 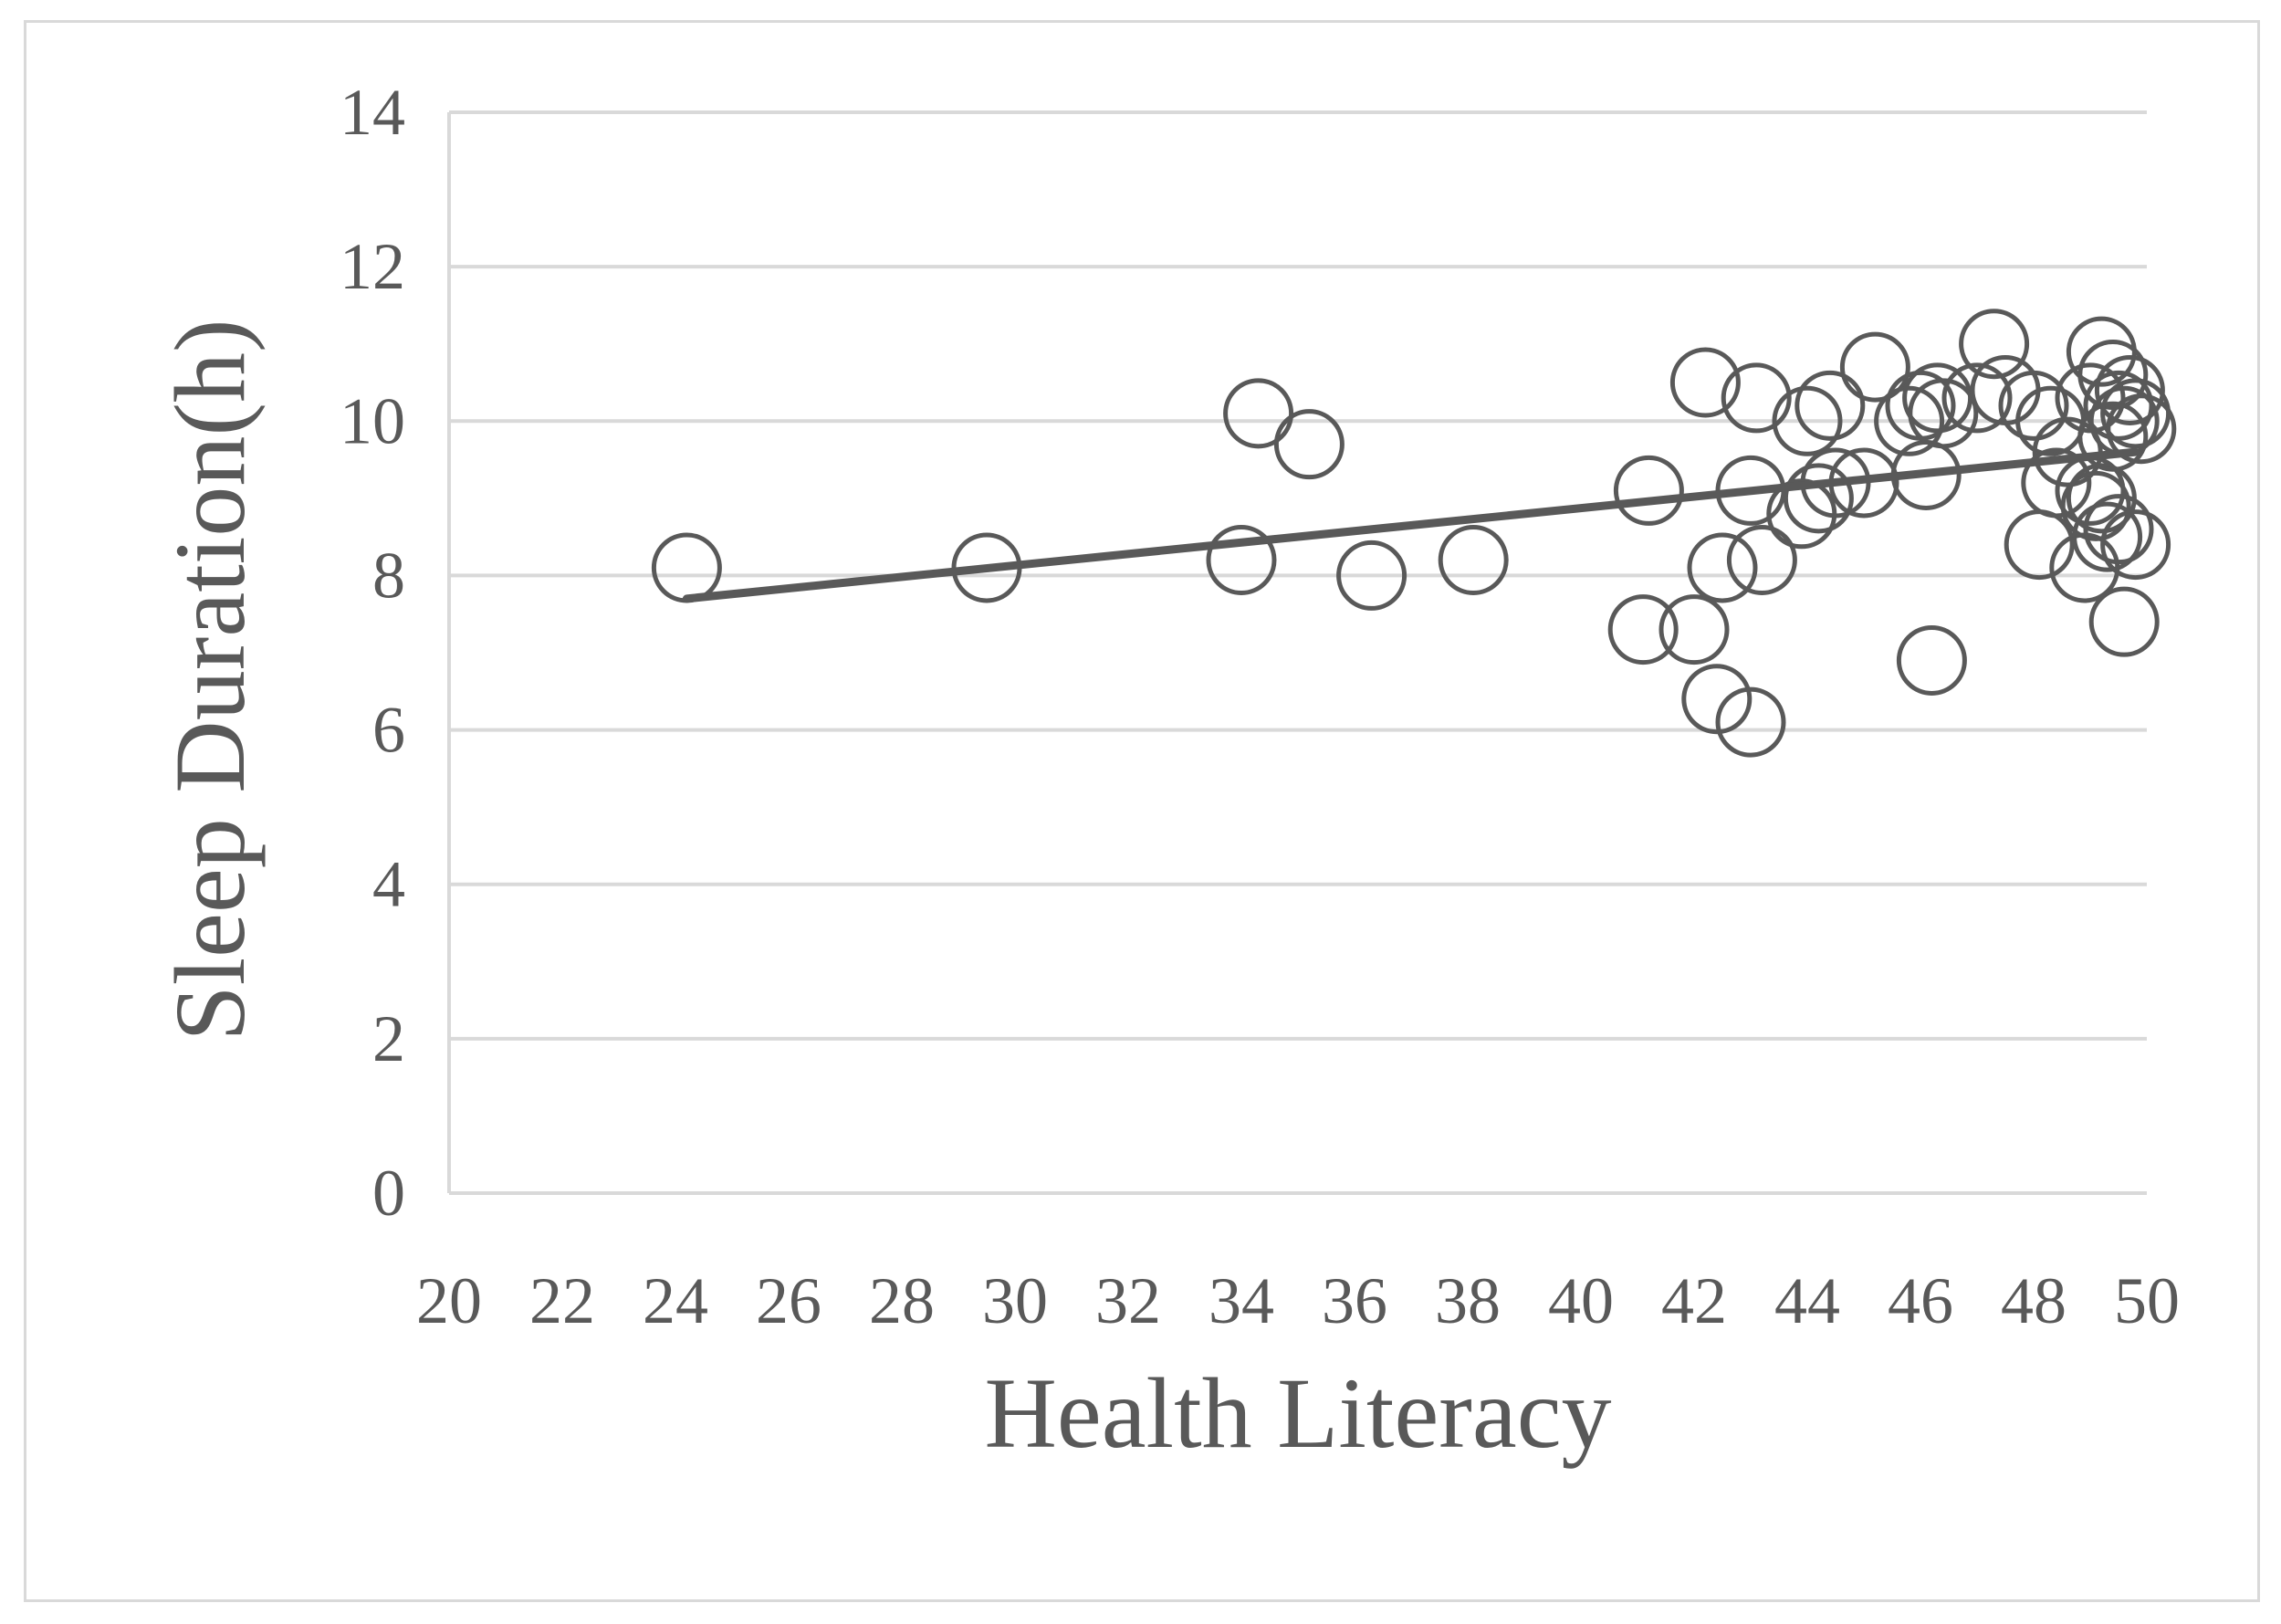 I want to click on x-tick-label: 20, so click(x=449, y=1300).